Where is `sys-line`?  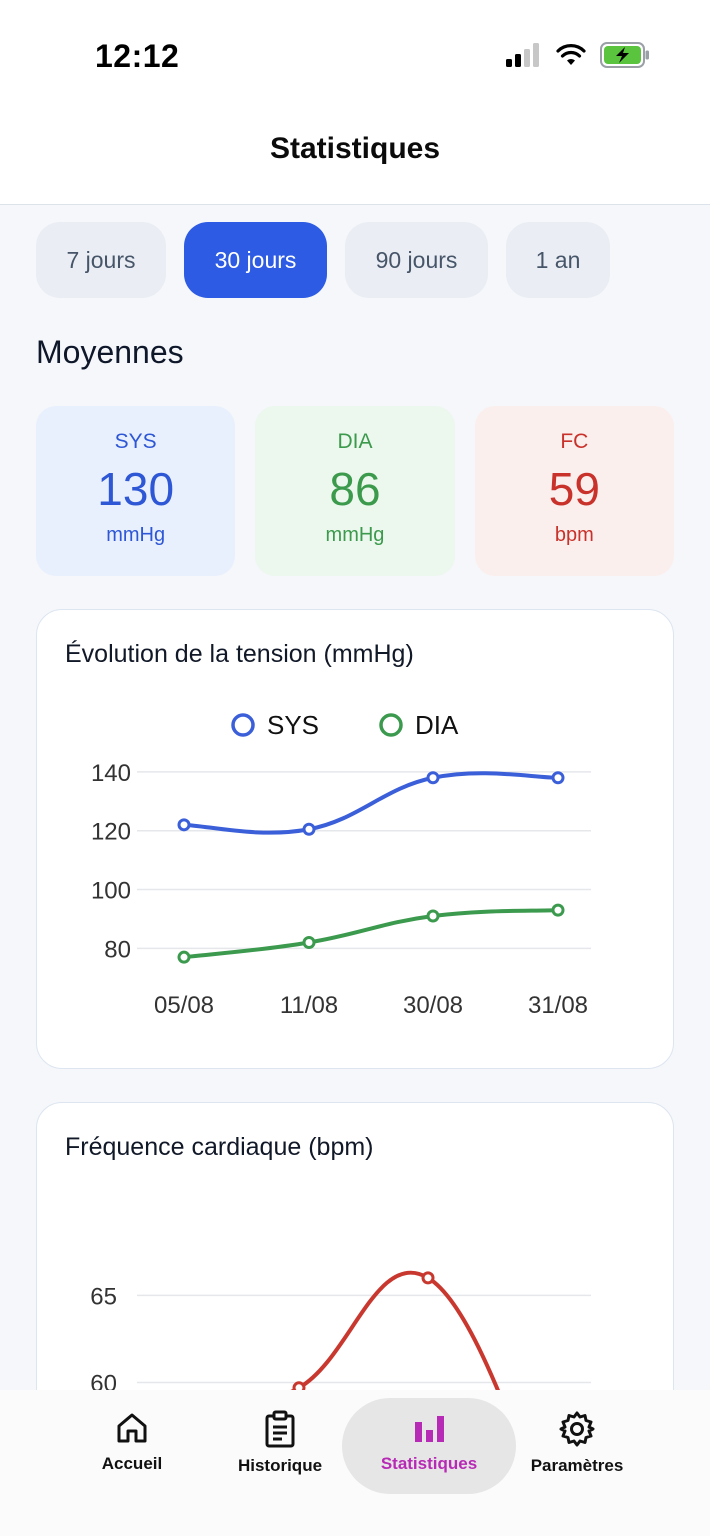
sys-line is located at coordinates (371, 803).